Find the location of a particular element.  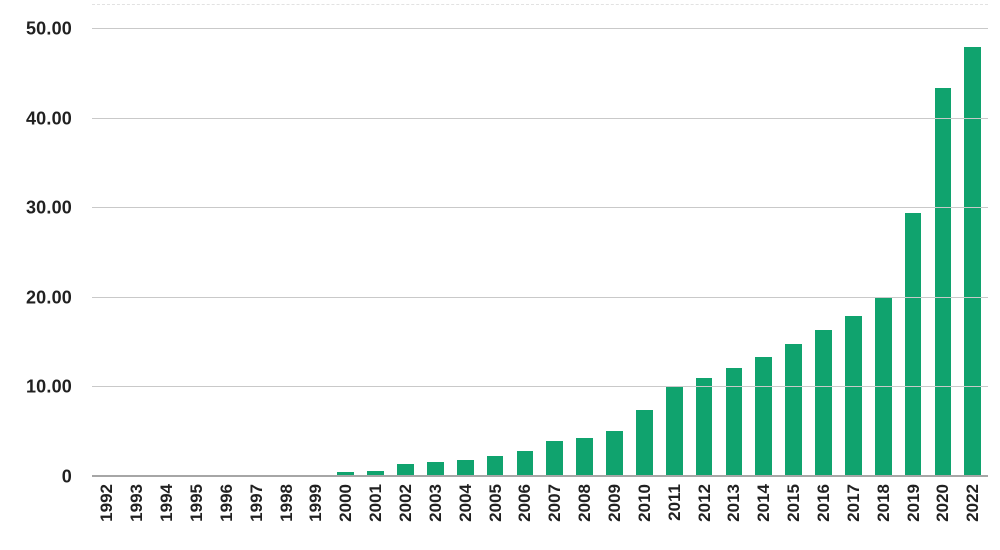

x-slot: 2014 is located at coordinates (764, 513).